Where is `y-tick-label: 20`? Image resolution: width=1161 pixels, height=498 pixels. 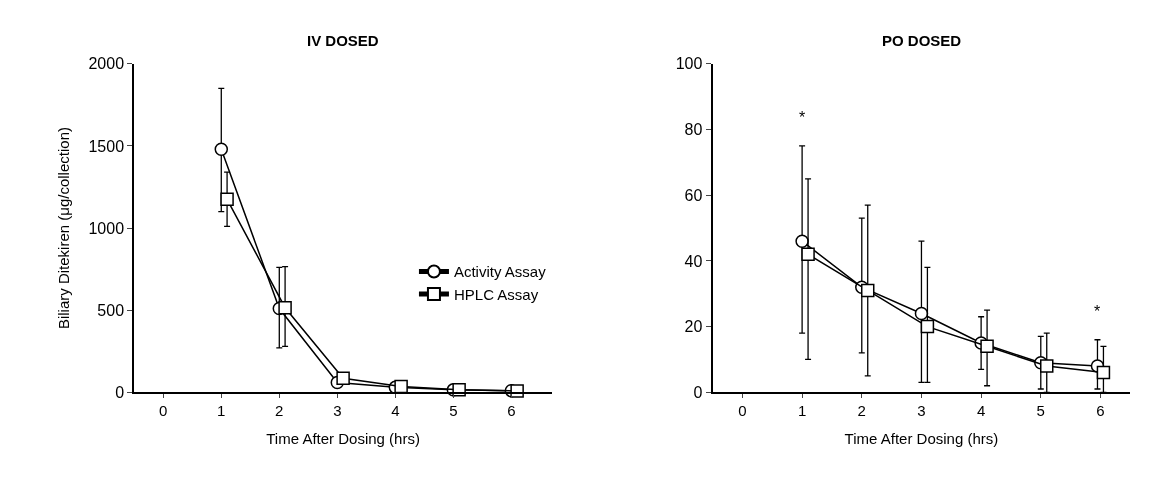 y-tick-label: 20 is located at coordinates (693, 327).